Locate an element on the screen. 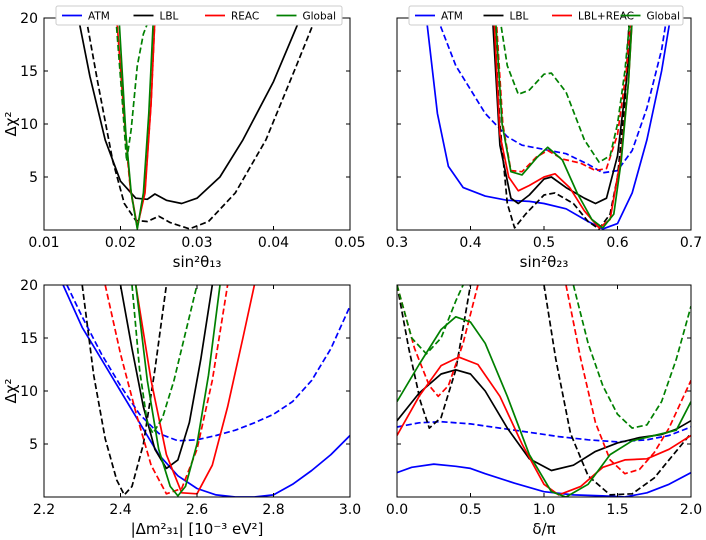  x-tick-label: 0.3 is located at coordinates (397, 243).